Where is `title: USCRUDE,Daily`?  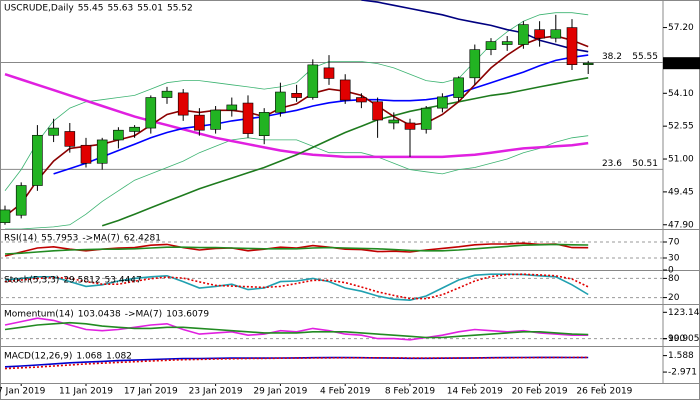
title: USCRUDE,Daily is located at coordinates (39, 9).